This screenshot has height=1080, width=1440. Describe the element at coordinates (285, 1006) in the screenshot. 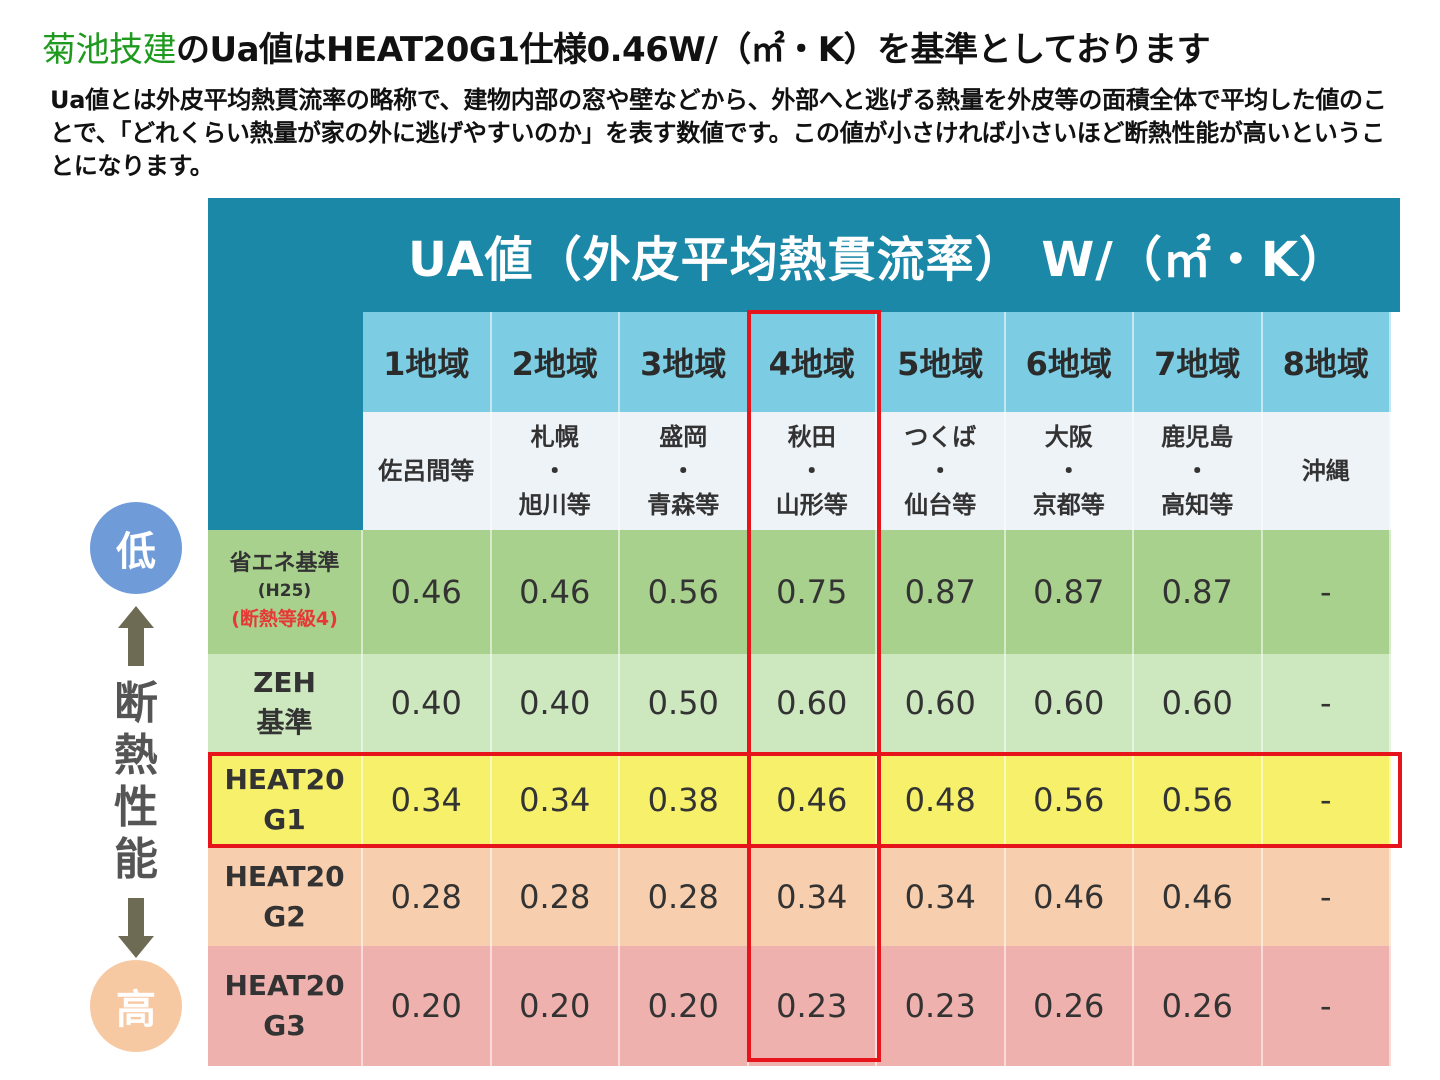

I see `row-label: HEAT20 G3` at that location.